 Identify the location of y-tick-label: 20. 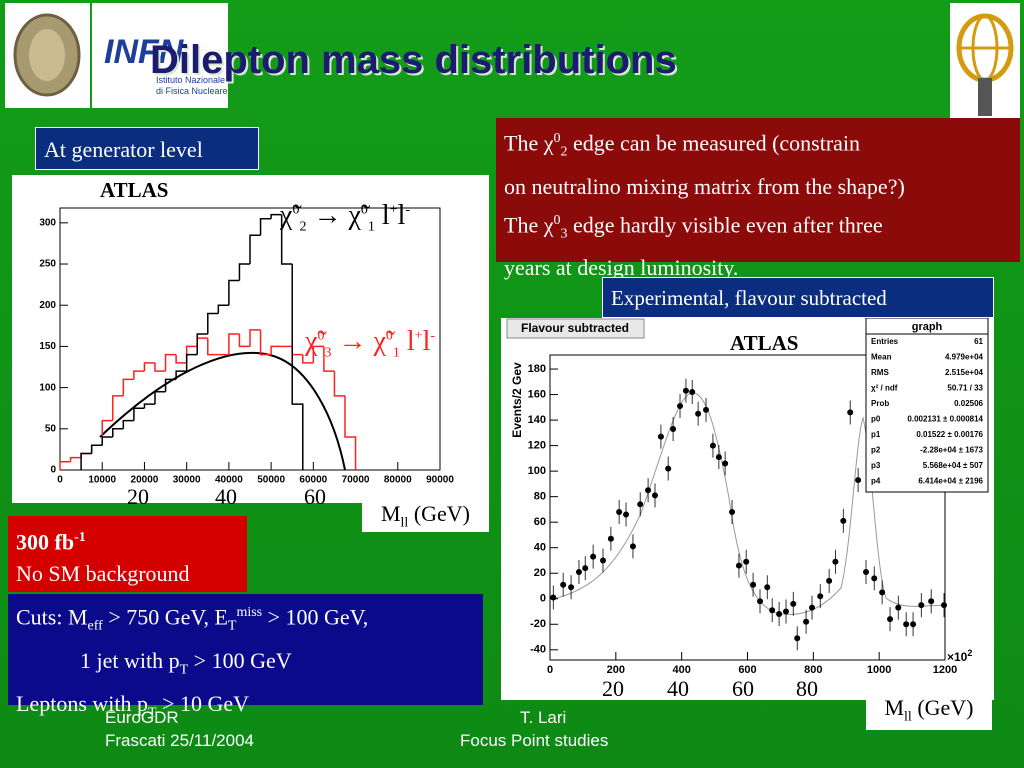
(540, 573).